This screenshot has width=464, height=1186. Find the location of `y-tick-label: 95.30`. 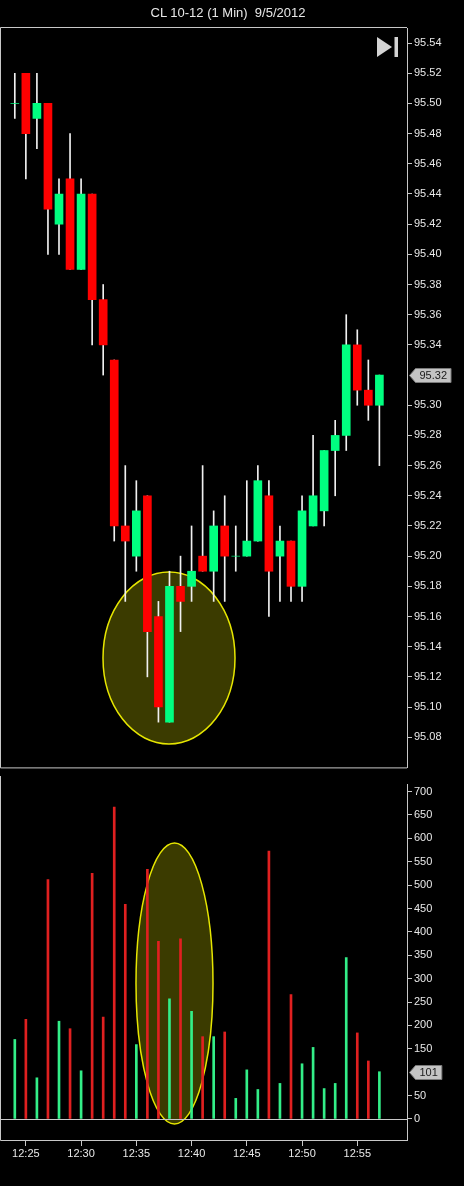

y-tick-label: 95.30 is located at coordinates (428, 404).